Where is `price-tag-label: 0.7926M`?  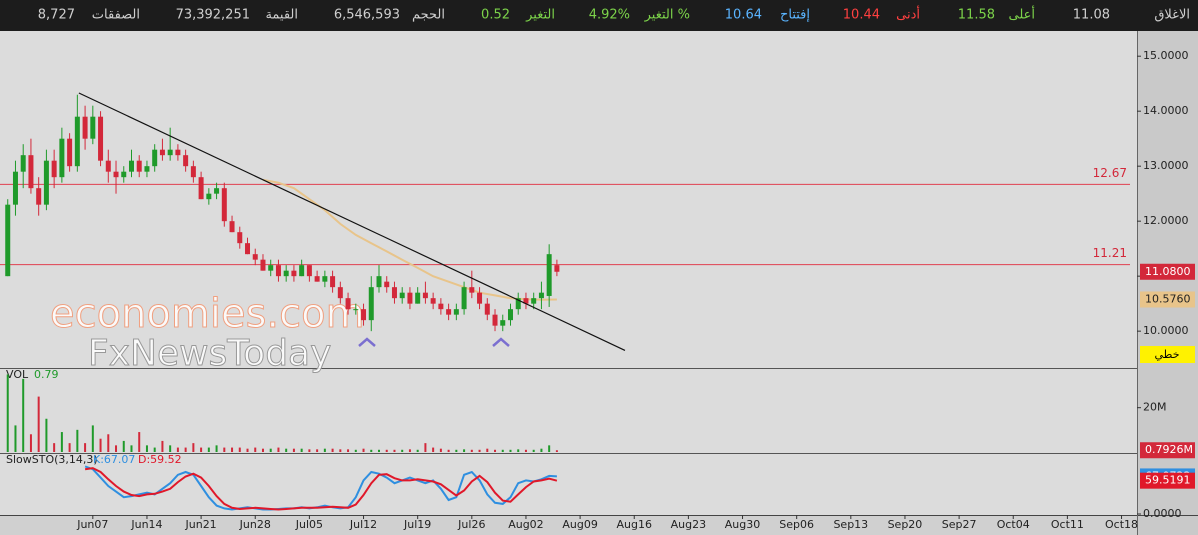
price-tag-label: 0.7926M is located at coordinates (1169, 449).